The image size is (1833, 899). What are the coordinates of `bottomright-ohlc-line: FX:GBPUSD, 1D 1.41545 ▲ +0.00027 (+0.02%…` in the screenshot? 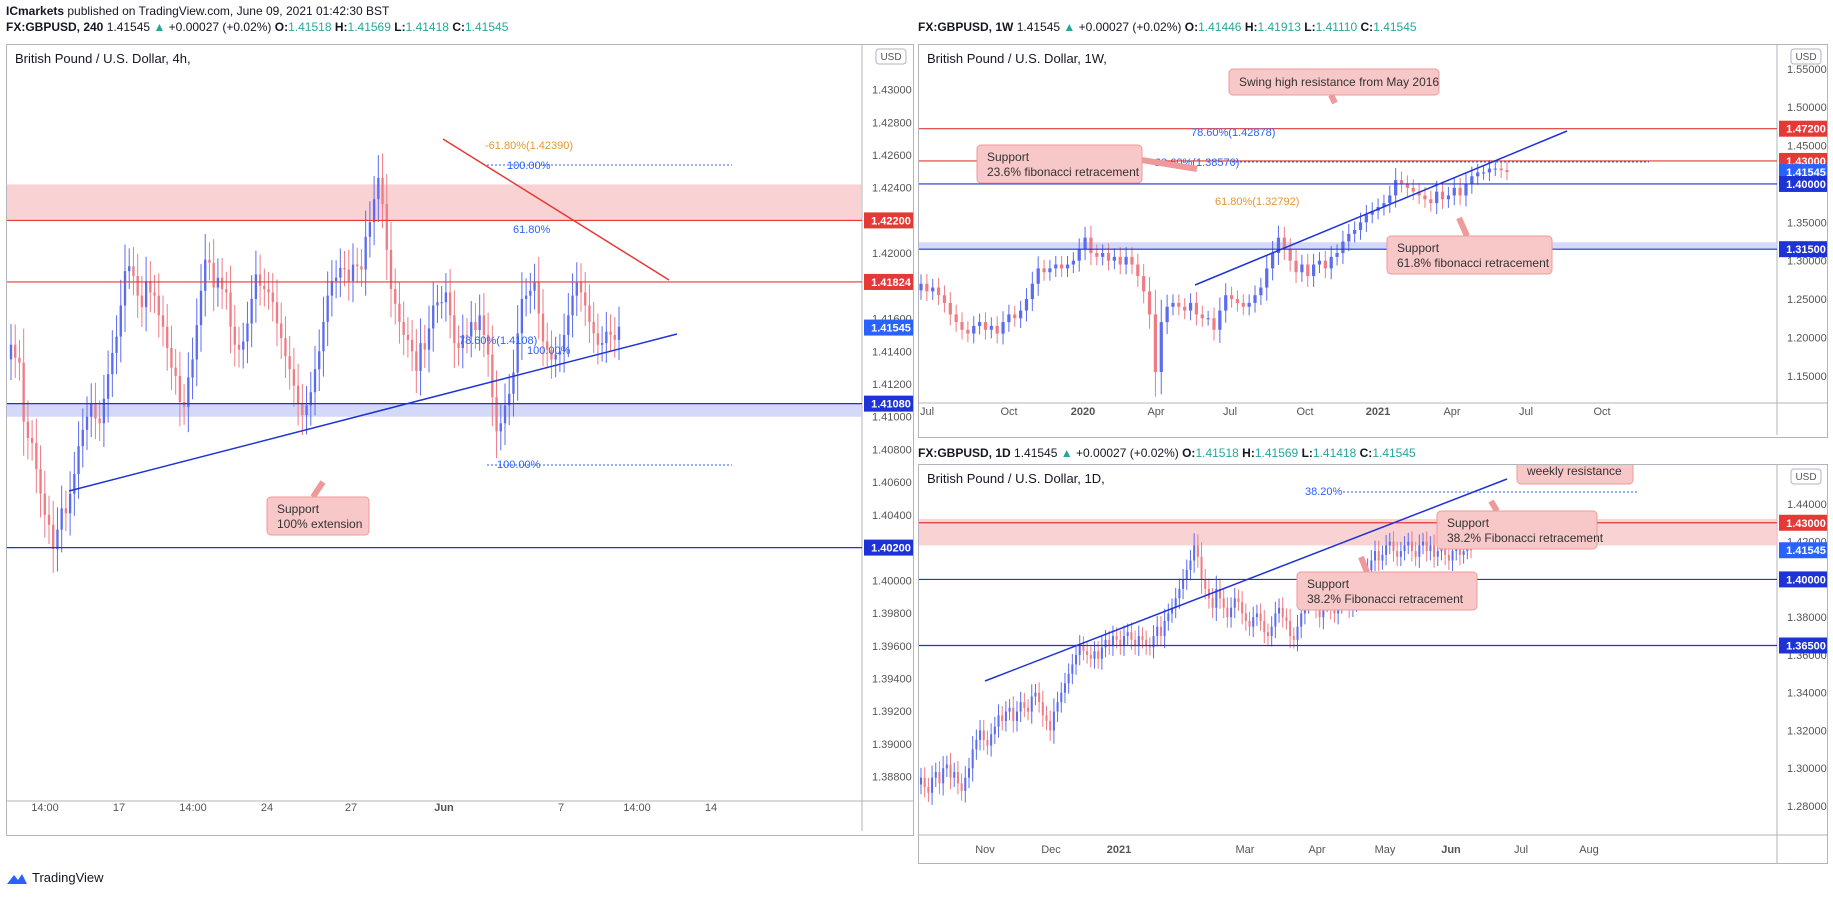 It's located at (1167, 453).